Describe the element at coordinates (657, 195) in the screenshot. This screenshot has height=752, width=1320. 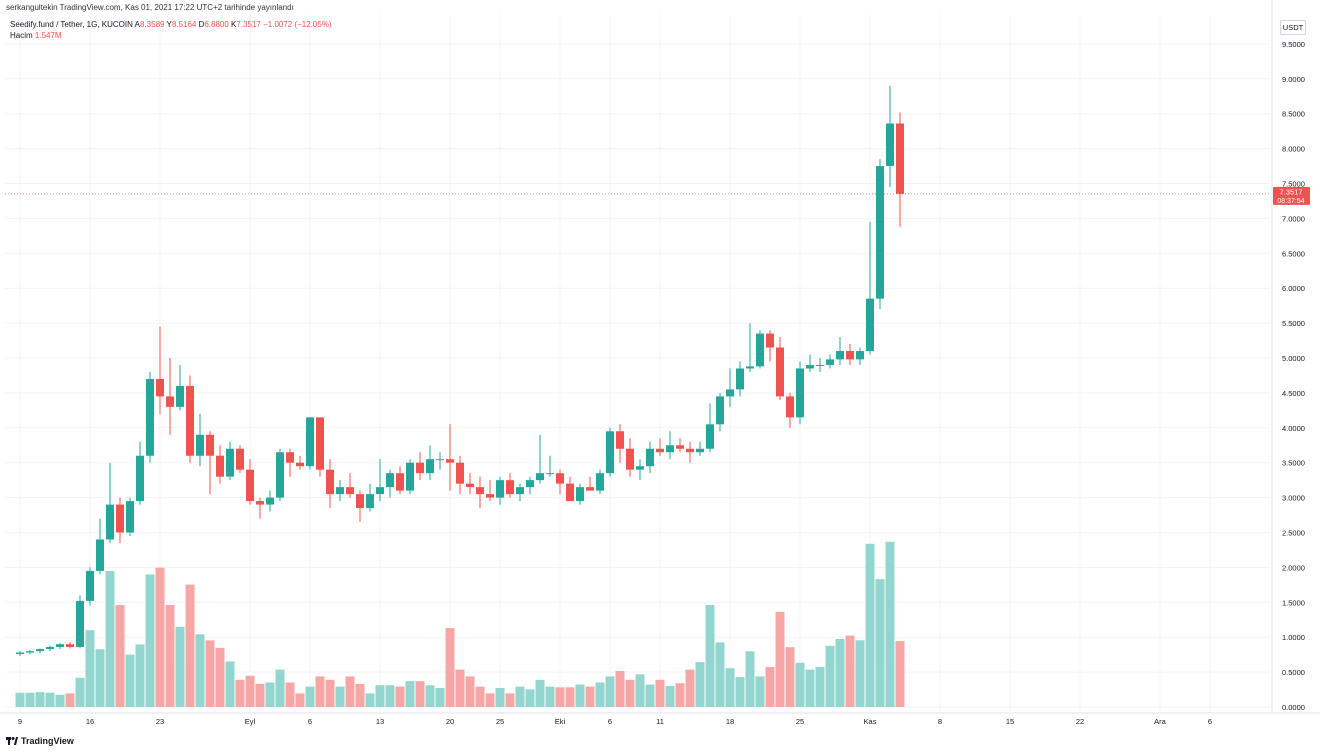
I see `last-price-line: 7.3517 08:37:54` at that location.